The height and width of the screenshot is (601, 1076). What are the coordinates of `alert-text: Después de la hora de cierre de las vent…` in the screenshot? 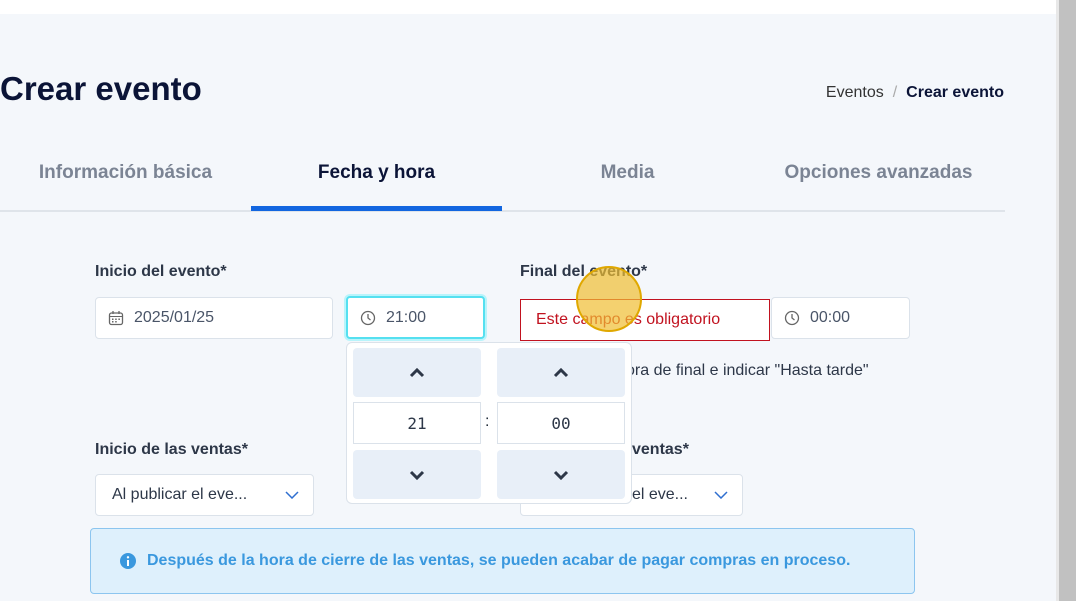 It's located at (499, 560).